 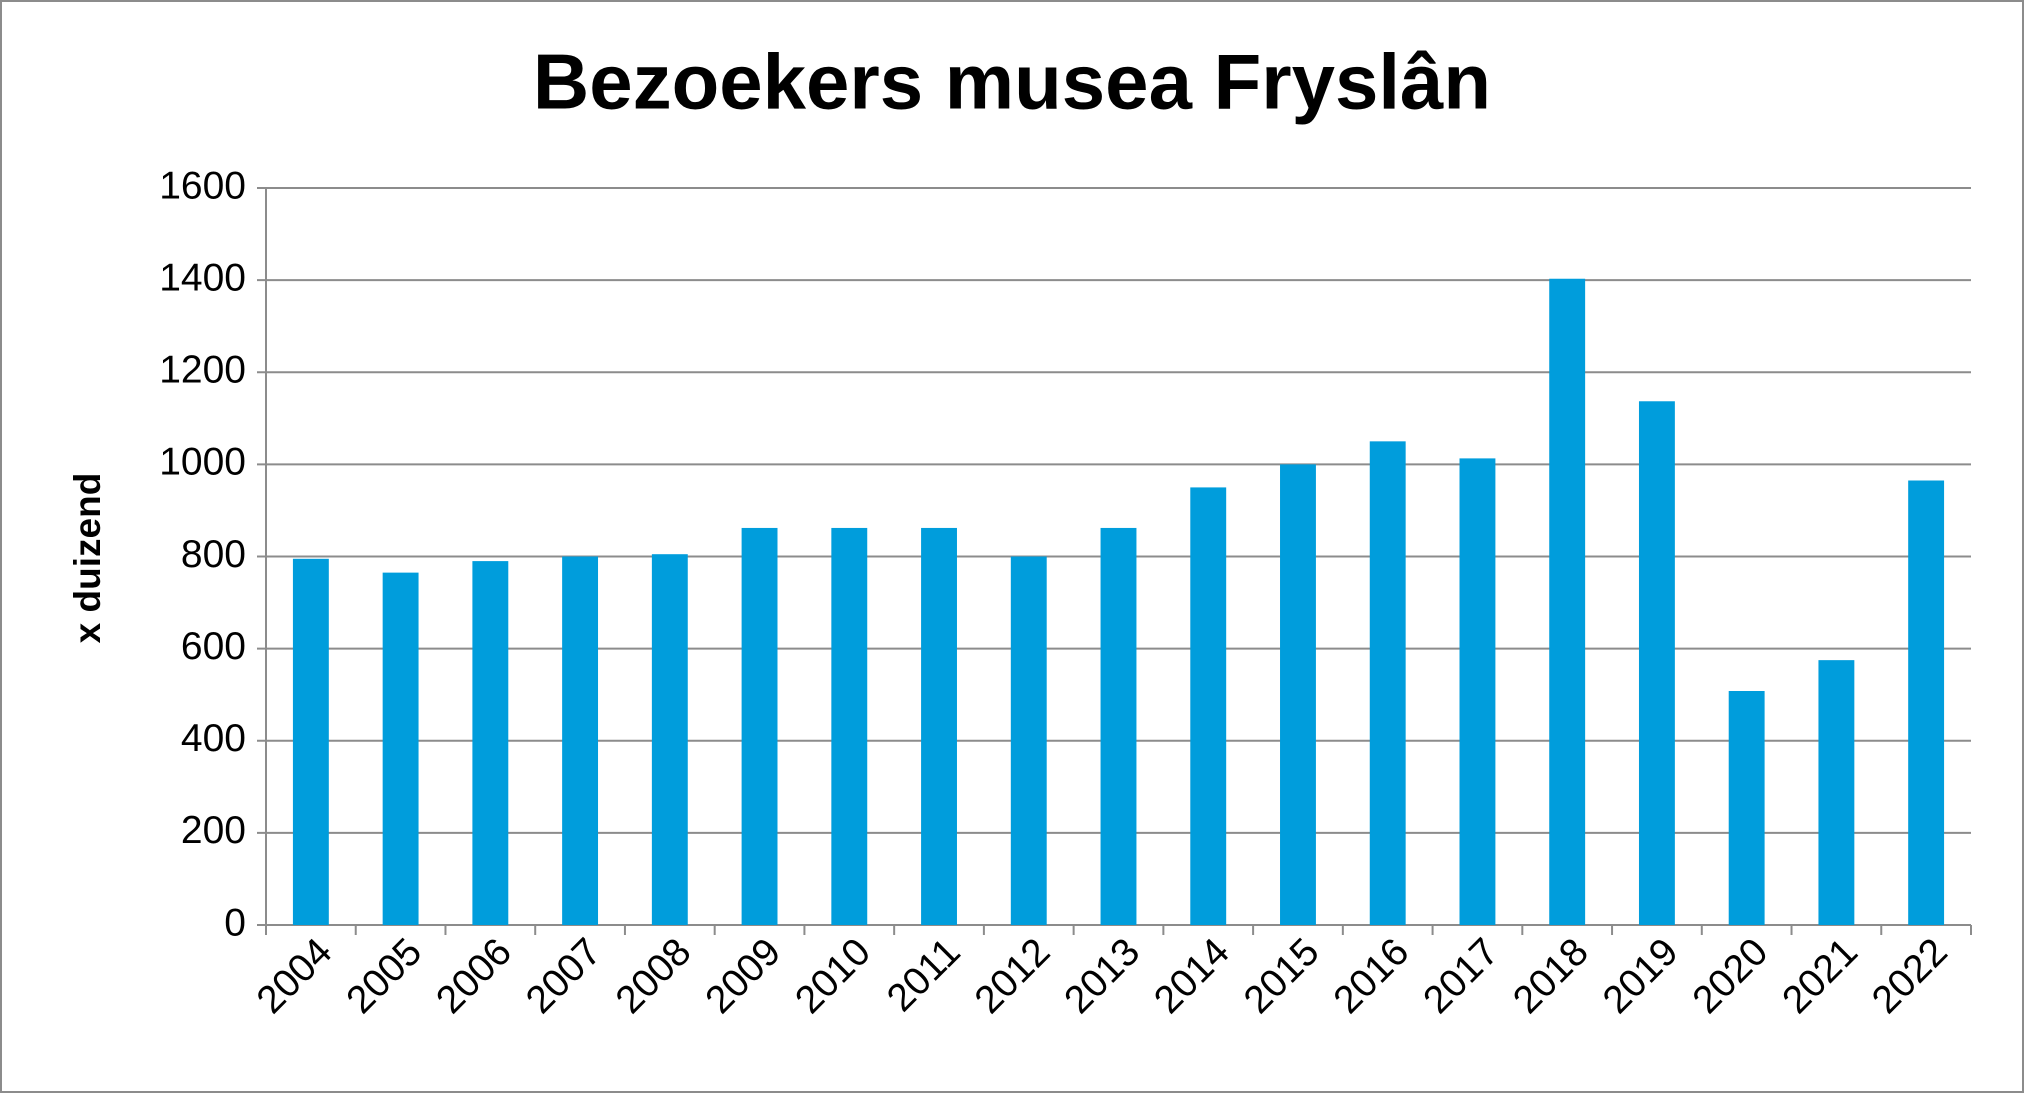 What do you see at coordinates (202, 370) in the screenshot?
I see `y-tick-label: 1200` at bounding box center [202, 370].